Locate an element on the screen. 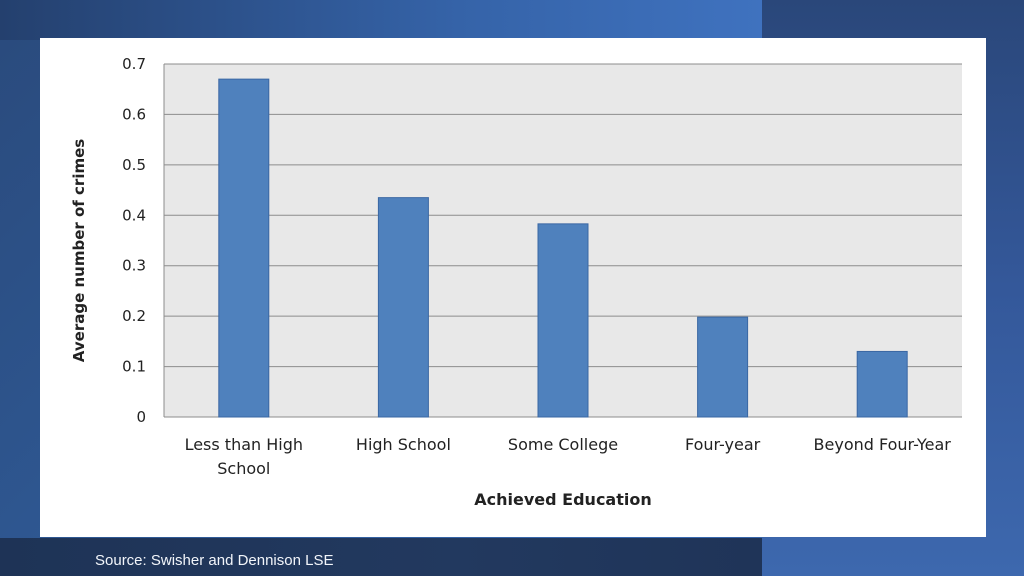 Image resolution: width=1024 pixels, height=576 pixels. y-tick-label: 0.3 is located at coordinates (134, 266).